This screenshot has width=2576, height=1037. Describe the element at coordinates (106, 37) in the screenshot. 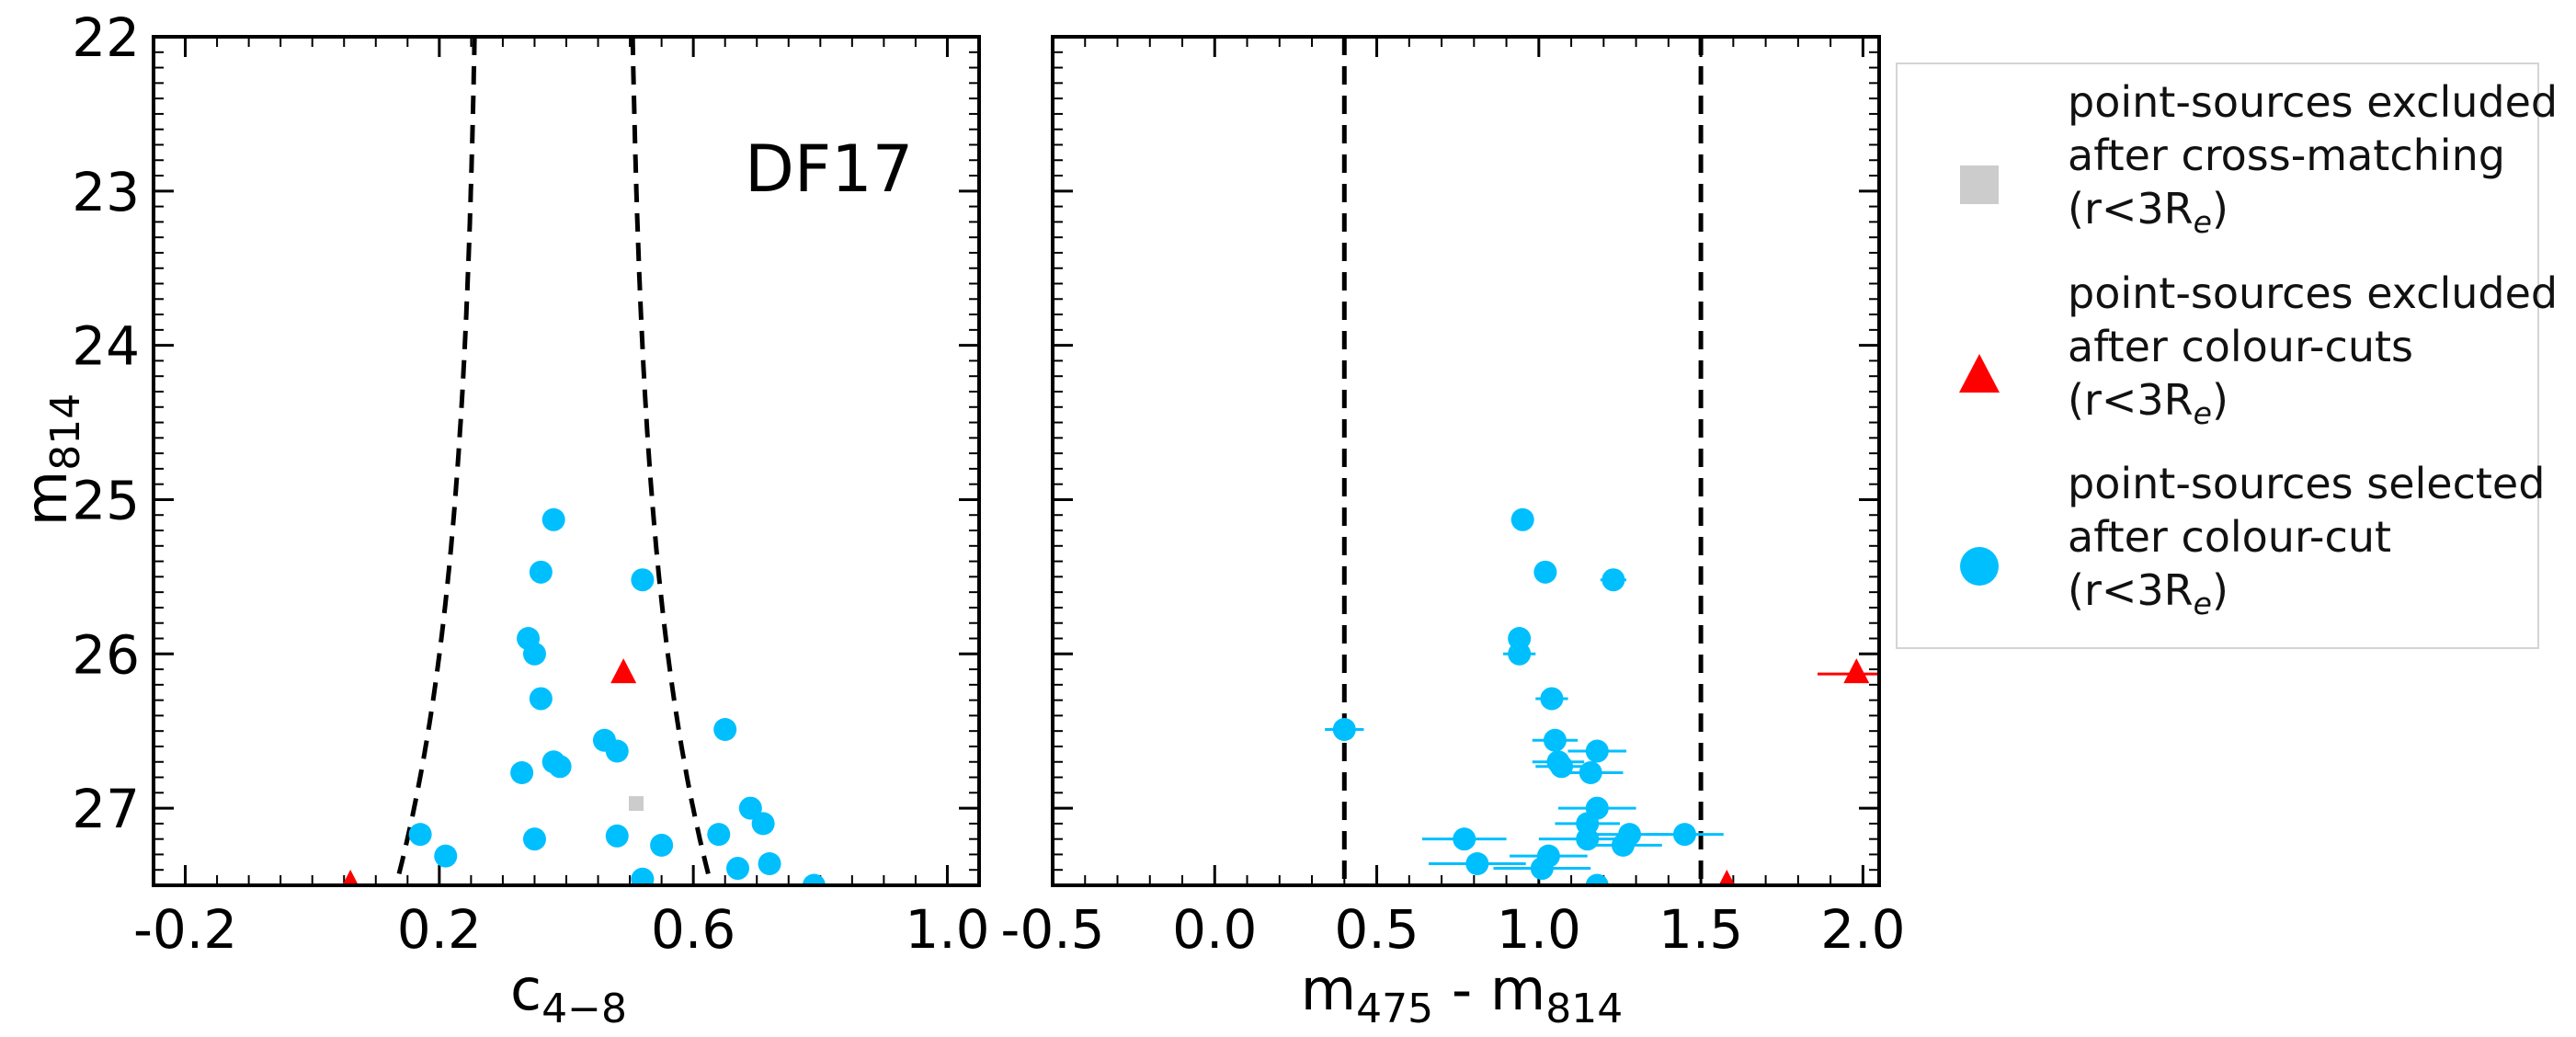

I see `y-tick-label: 22` at that location.